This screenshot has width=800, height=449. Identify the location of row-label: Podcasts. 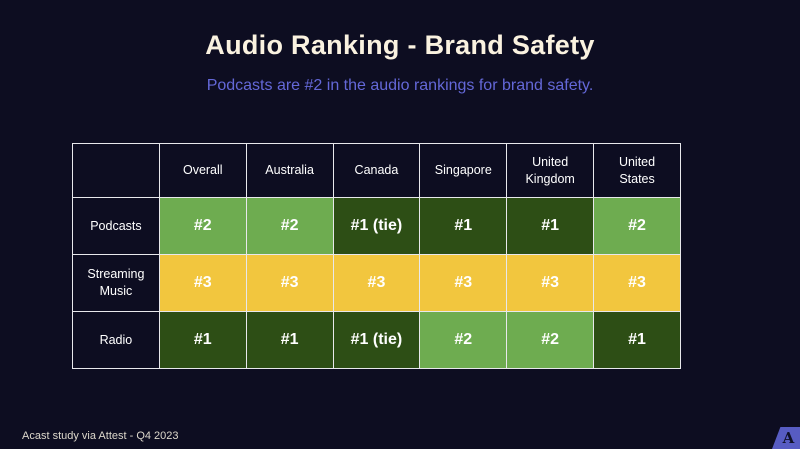
(116, 226).